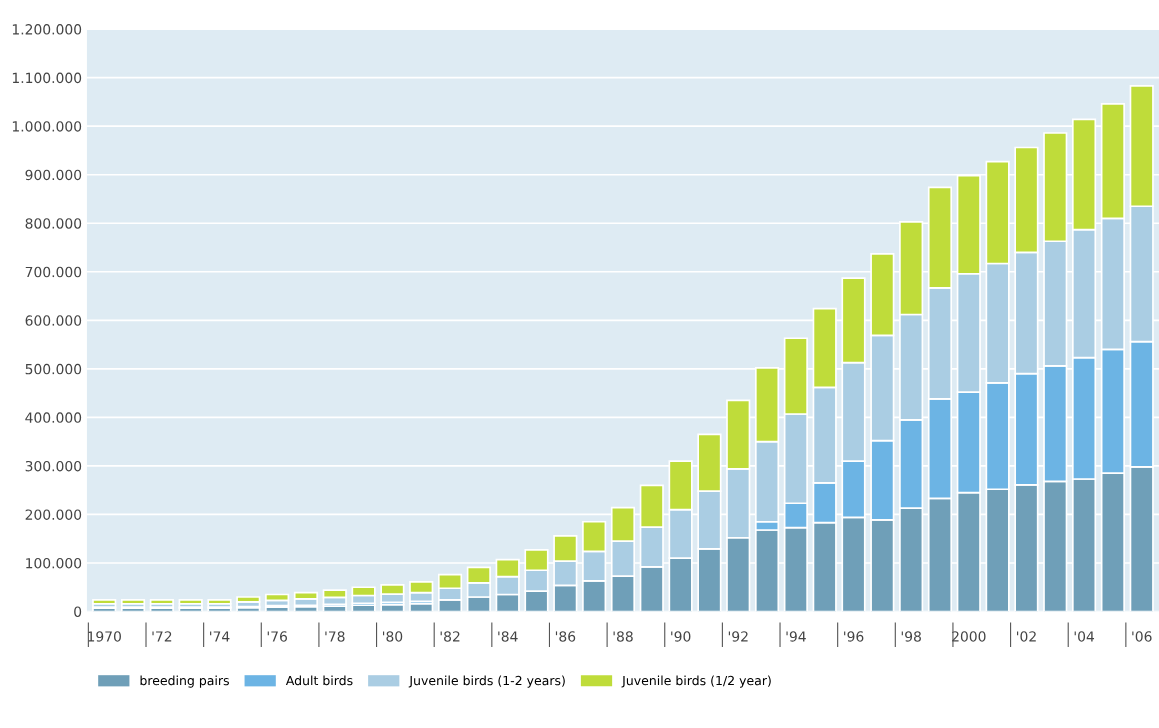 This screenshot has height=728, width=1159. What do you see at coordinates (53, 320) in the screenshot?
I see `y-tick-label: 600.000` at bounding box center [53, 320].